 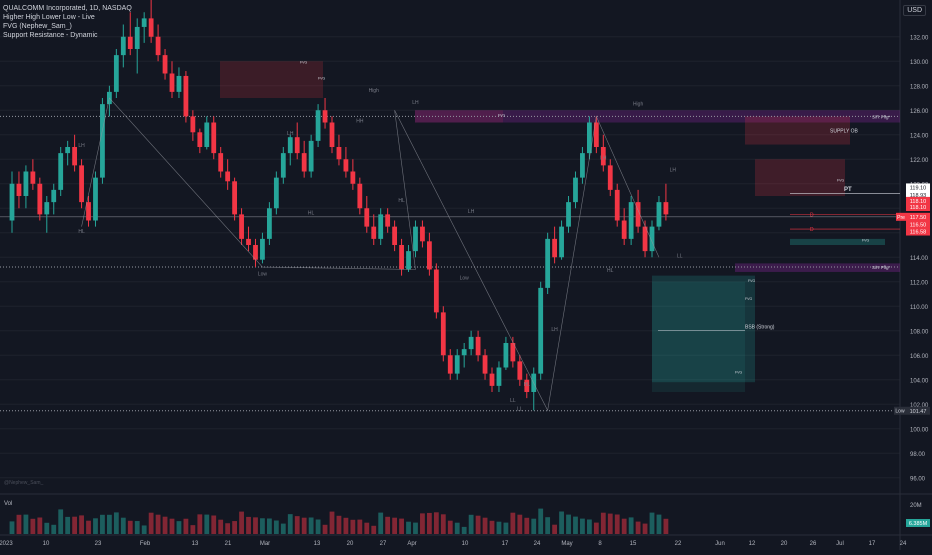 What do you see at coordinates (374, 91) in the screenshot?
I see `swing-label: High` at bounding box center [374, 91].